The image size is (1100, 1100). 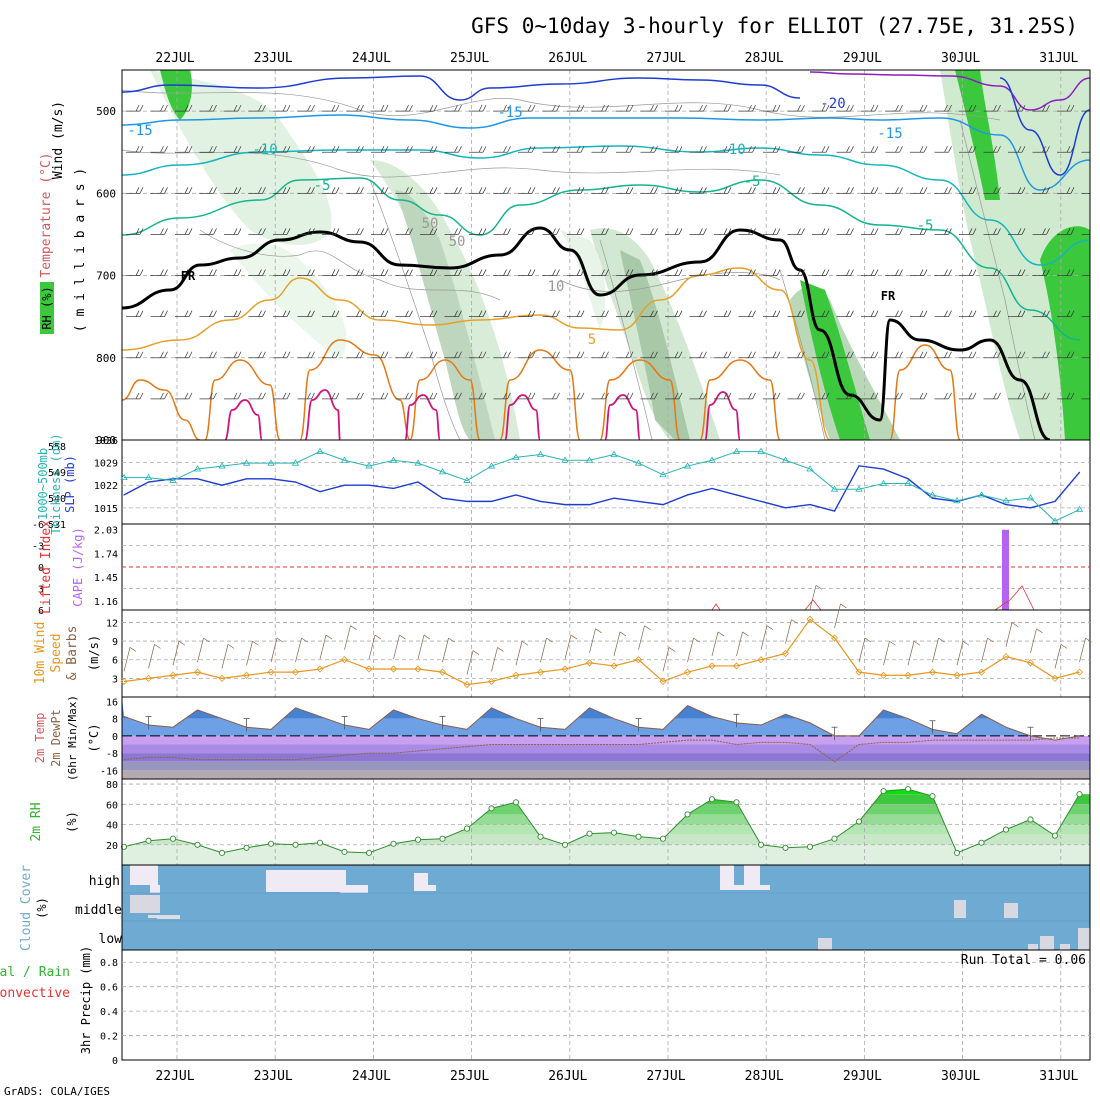 What do you see at coordinates (26, 908) in the screenshot?
I see `cloud-cover-label: Cloud Cover` at bounding box center [26, 908].